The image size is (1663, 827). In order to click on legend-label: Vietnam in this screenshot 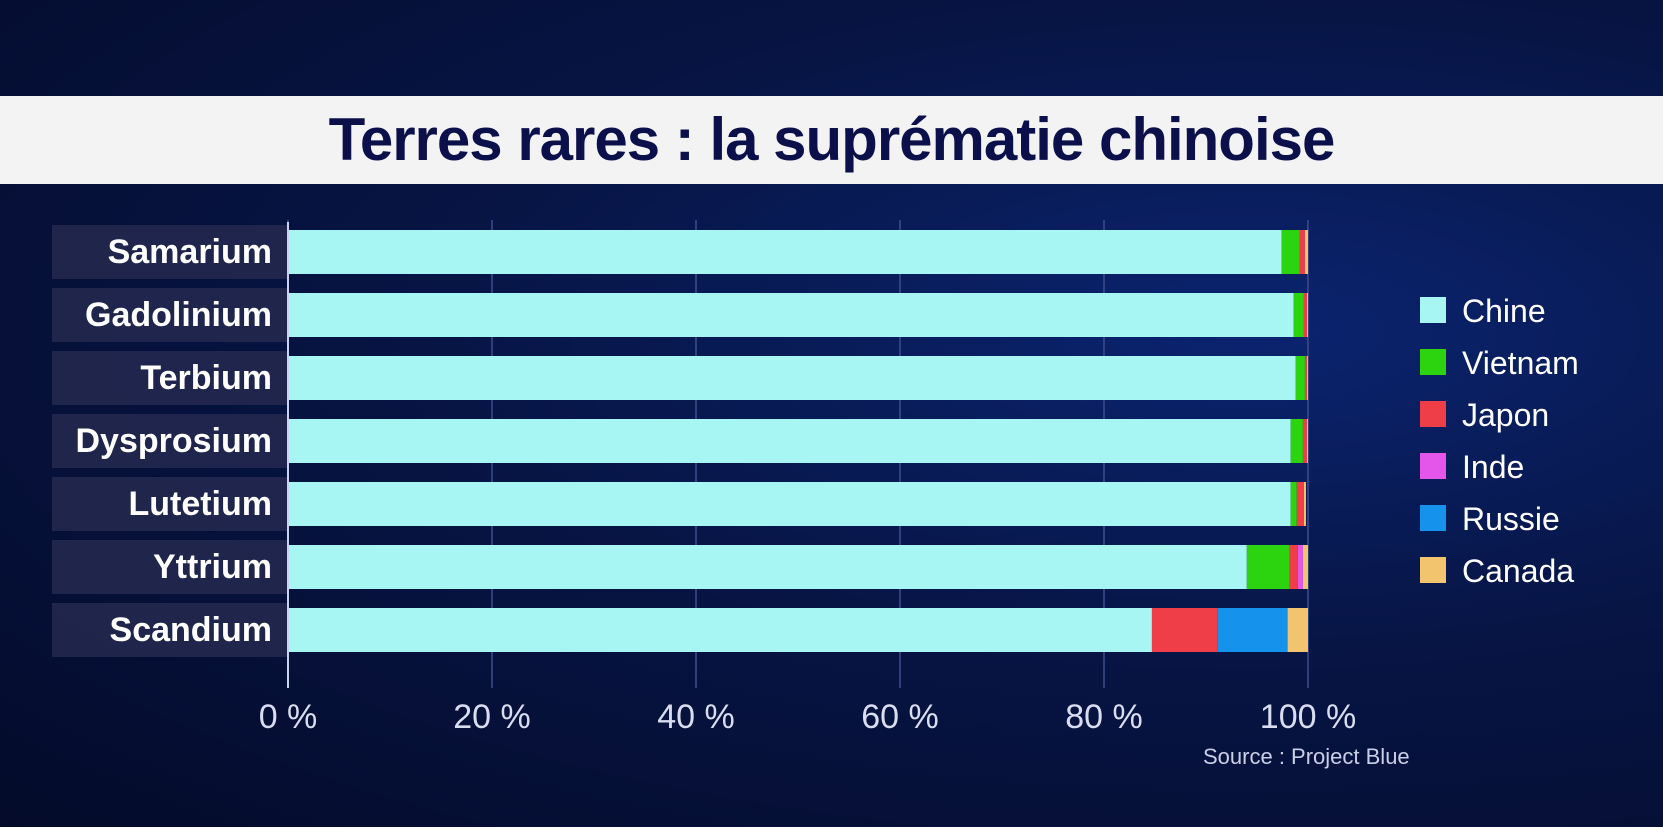, I will do `click(1520, 363)`.